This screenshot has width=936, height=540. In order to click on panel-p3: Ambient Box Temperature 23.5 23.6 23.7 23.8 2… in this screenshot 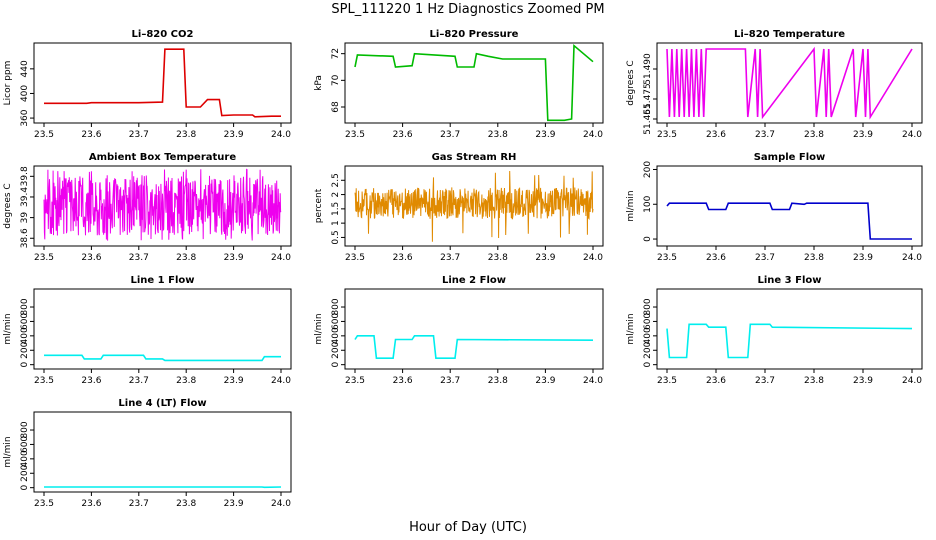, I will do `click(147, 207)`.